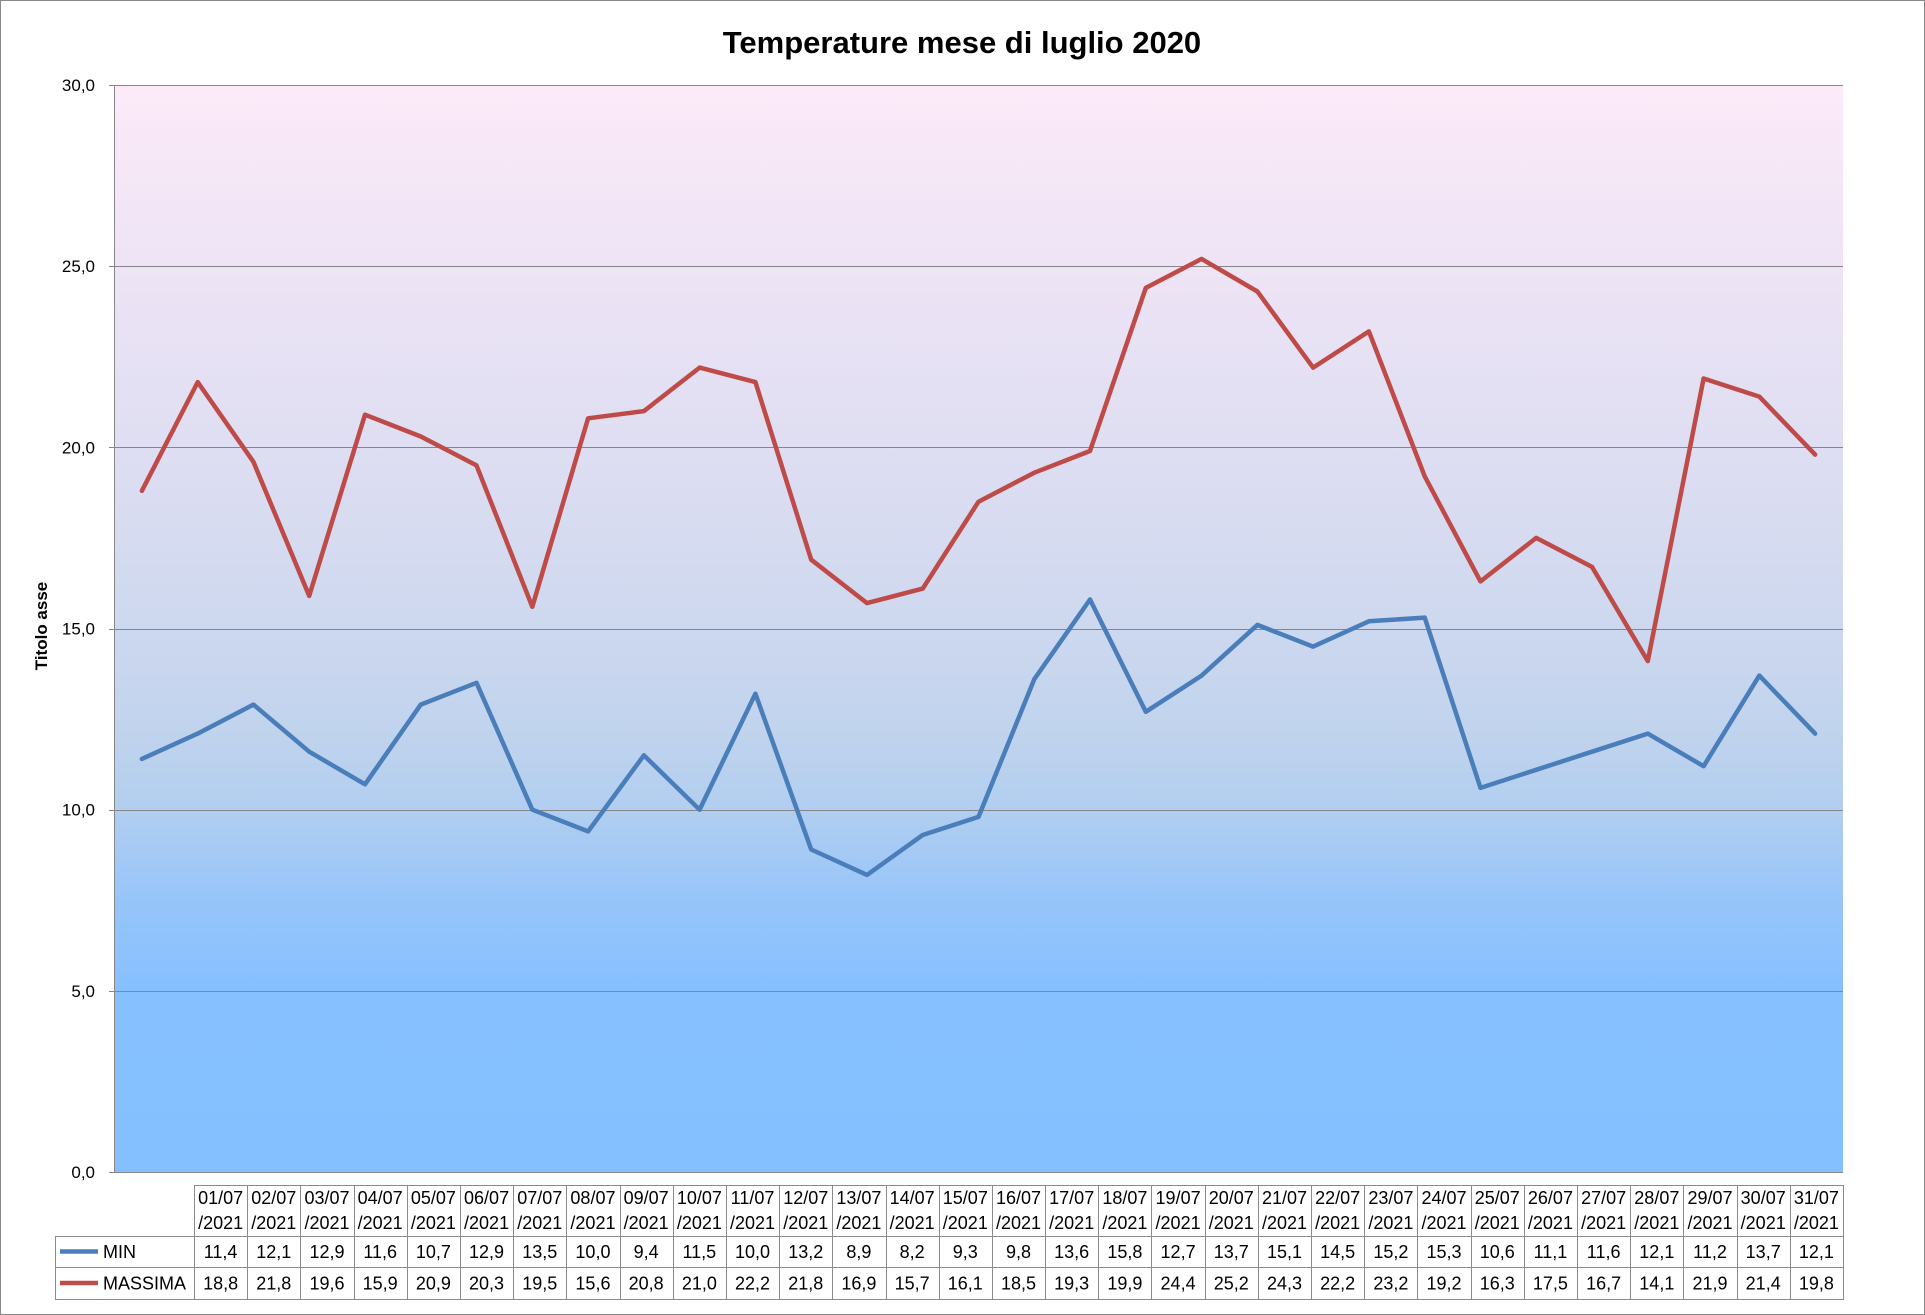  What do you see at coordinates (1337, 1284) in the screenshot?
I see `table-cell-massima: 22,2` at bounding box center [1337, 1284].